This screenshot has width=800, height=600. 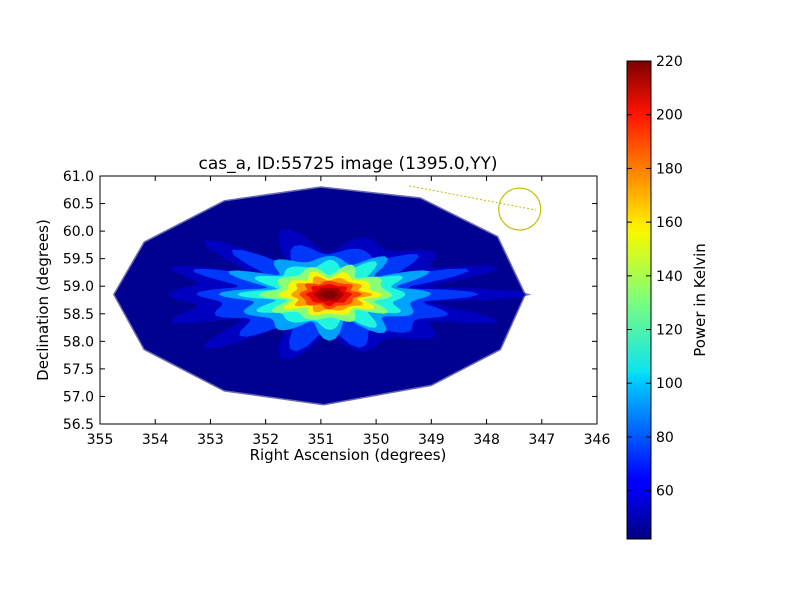 What do you see at coordinates (431, 440) in the screenshot?
I see `x-tick-label: 349` at bounding box center [431, 440].